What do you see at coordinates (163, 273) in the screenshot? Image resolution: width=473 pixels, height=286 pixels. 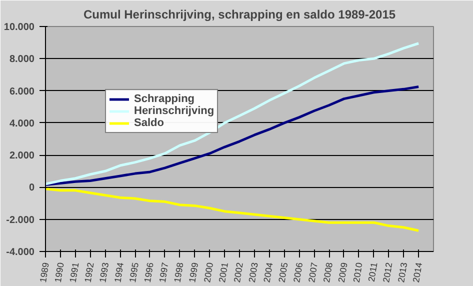 I see `x-tick-label: 1997` at bounding box center [163, 273].